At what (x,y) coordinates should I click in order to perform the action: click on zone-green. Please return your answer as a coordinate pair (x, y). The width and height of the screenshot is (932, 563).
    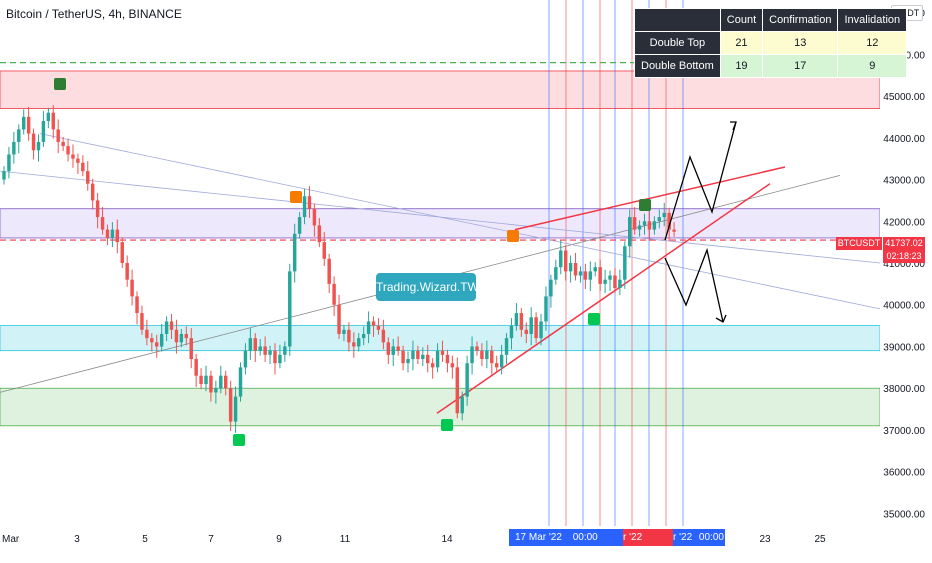
    Looking at the image, I should click on (440, 407).